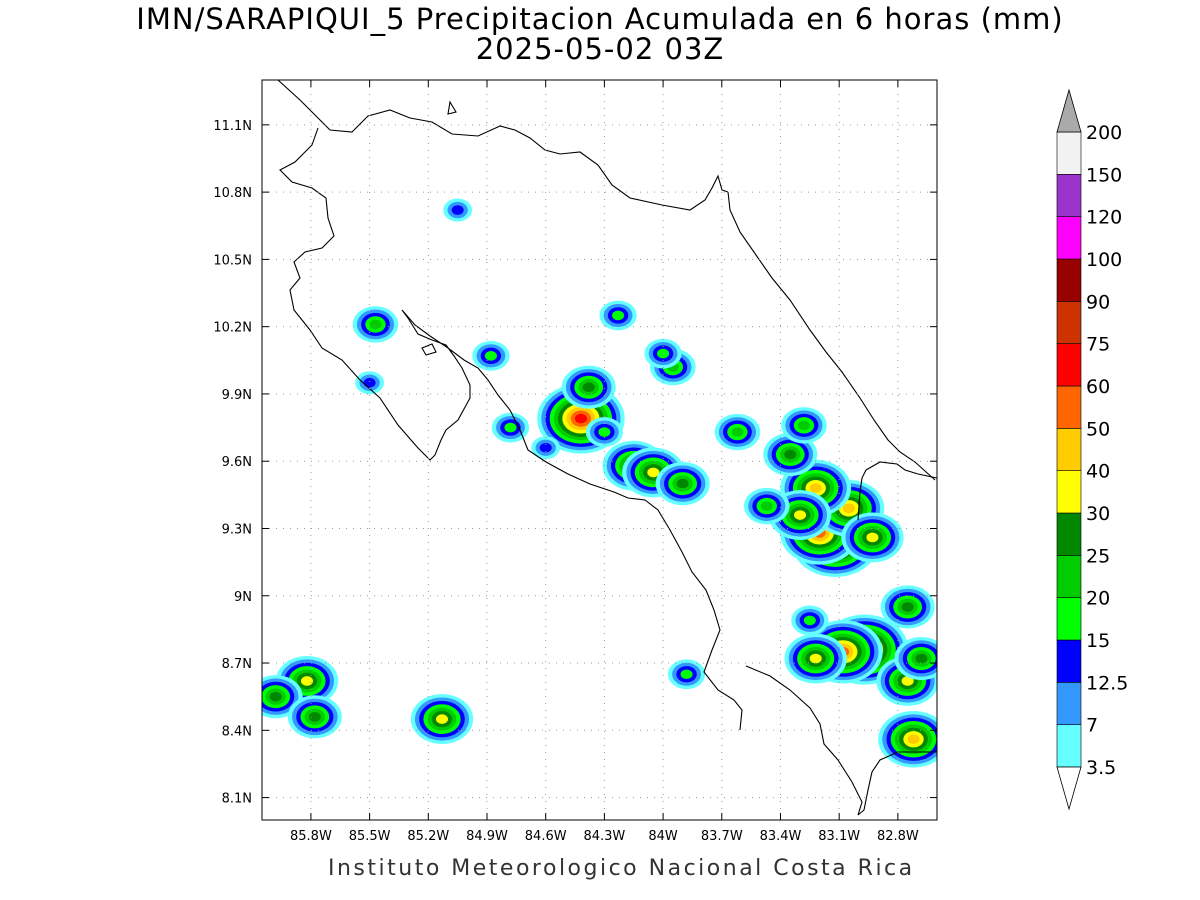 Image resolution: width=1200 pixels, height=900 pixels. What do you see at coordinates (1069, 788) in the screenshot?
I see `colorbar-min-arrow` at bounding box center [1069, 788].